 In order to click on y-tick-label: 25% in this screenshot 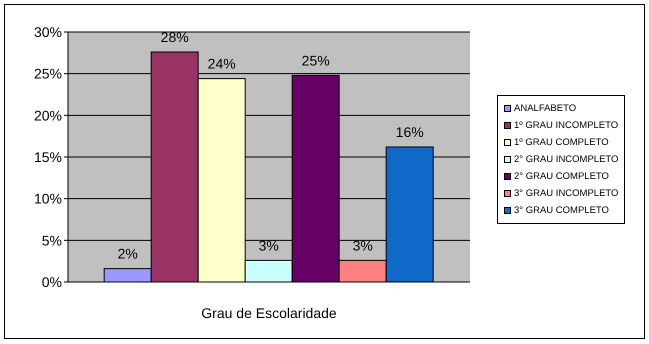, I will do `click(48, 74)`.